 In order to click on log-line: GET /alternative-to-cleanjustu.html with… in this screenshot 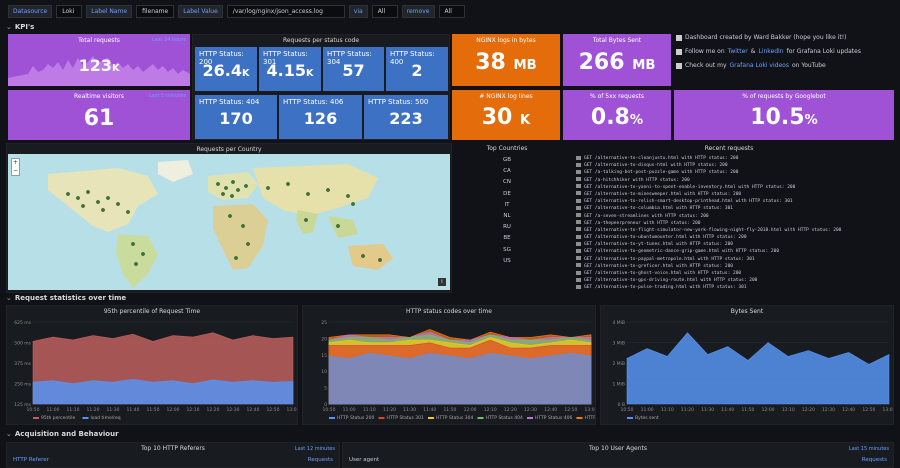, I will do `click(729, 158)`.